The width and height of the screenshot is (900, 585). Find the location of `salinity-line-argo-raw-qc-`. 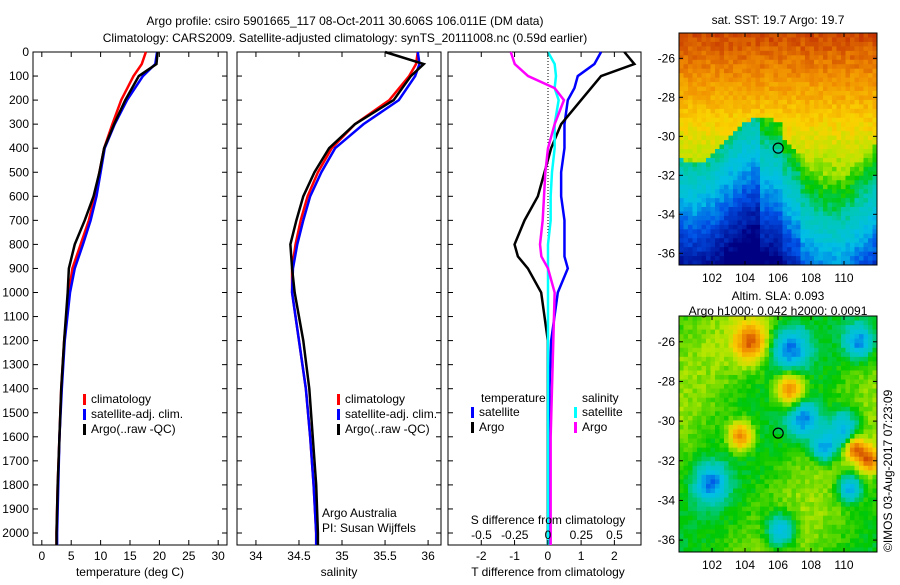

salinity-line-argo-raw-qc- is located at coordinates (358, 298).